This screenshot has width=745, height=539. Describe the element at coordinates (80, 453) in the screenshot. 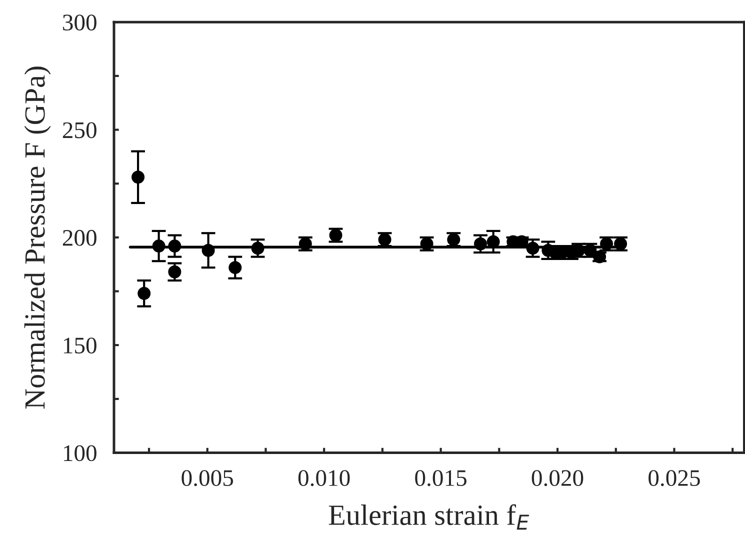

I see `y-tick-label: 100` at that location.